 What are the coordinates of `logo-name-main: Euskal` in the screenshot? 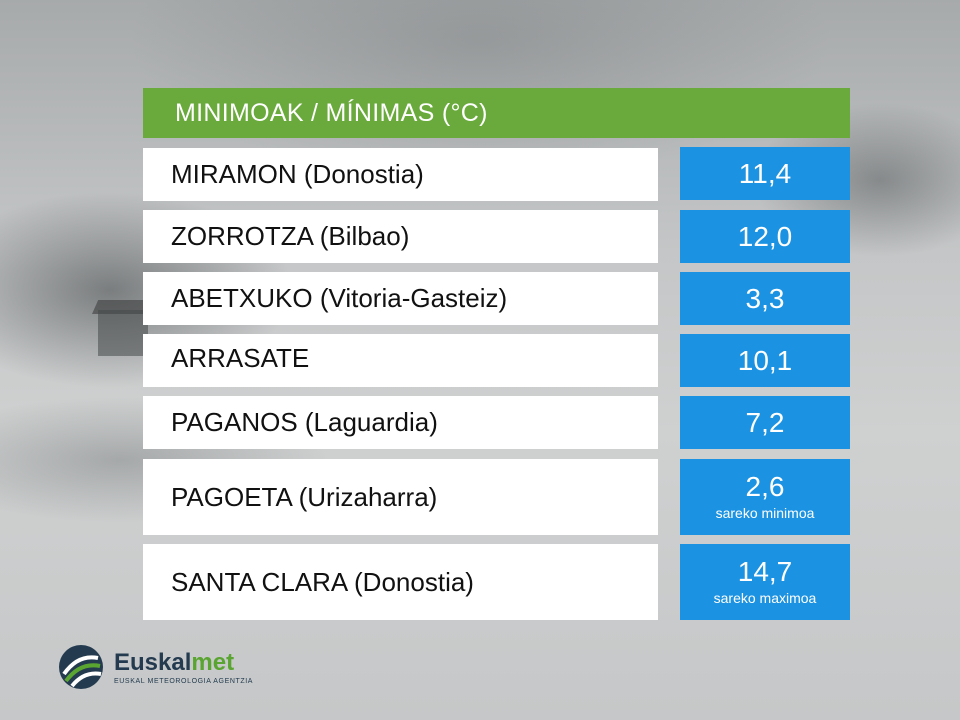 It's located at (153, 662).